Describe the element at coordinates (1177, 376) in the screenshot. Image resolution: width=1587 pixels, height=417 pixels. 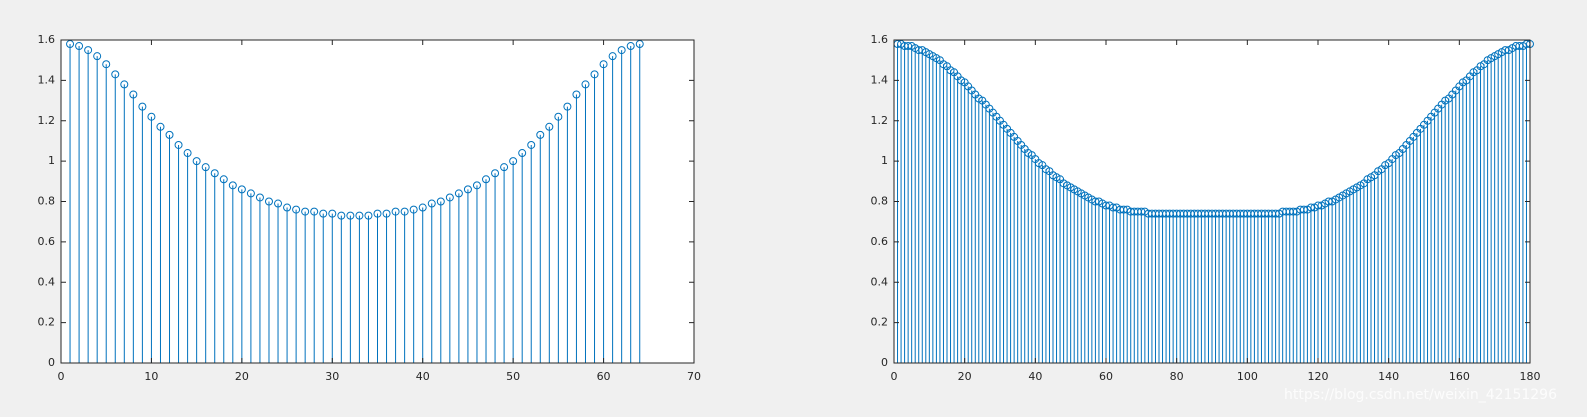
I see `x-tick-label: 80` at that location.